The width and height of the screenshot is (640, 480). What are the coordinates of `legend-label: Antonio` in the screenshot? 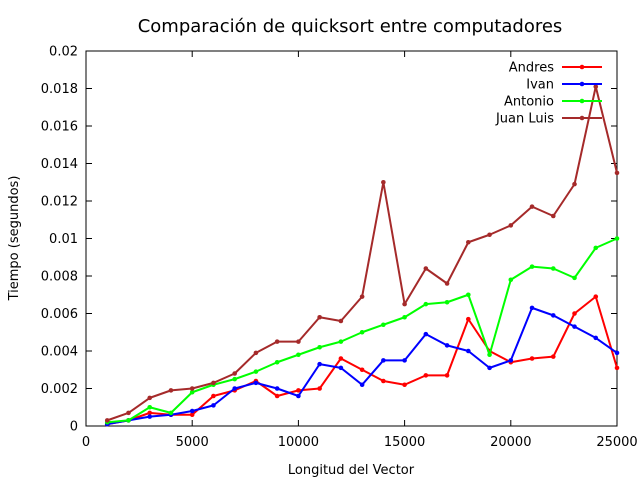 It's located at (529, 102).